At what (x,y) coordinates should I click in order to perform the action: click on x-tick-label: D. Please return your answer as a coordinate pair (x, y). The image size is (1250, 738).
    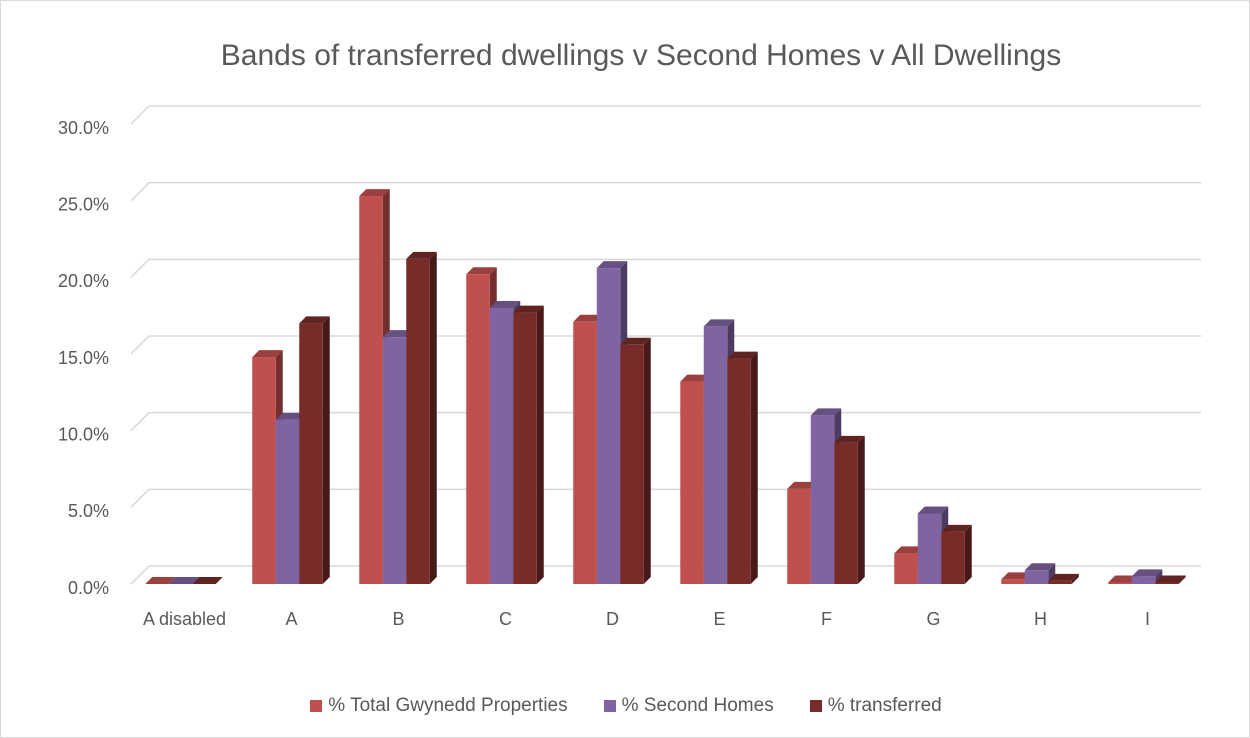
    Looking at the image, I should click on (612, 619).